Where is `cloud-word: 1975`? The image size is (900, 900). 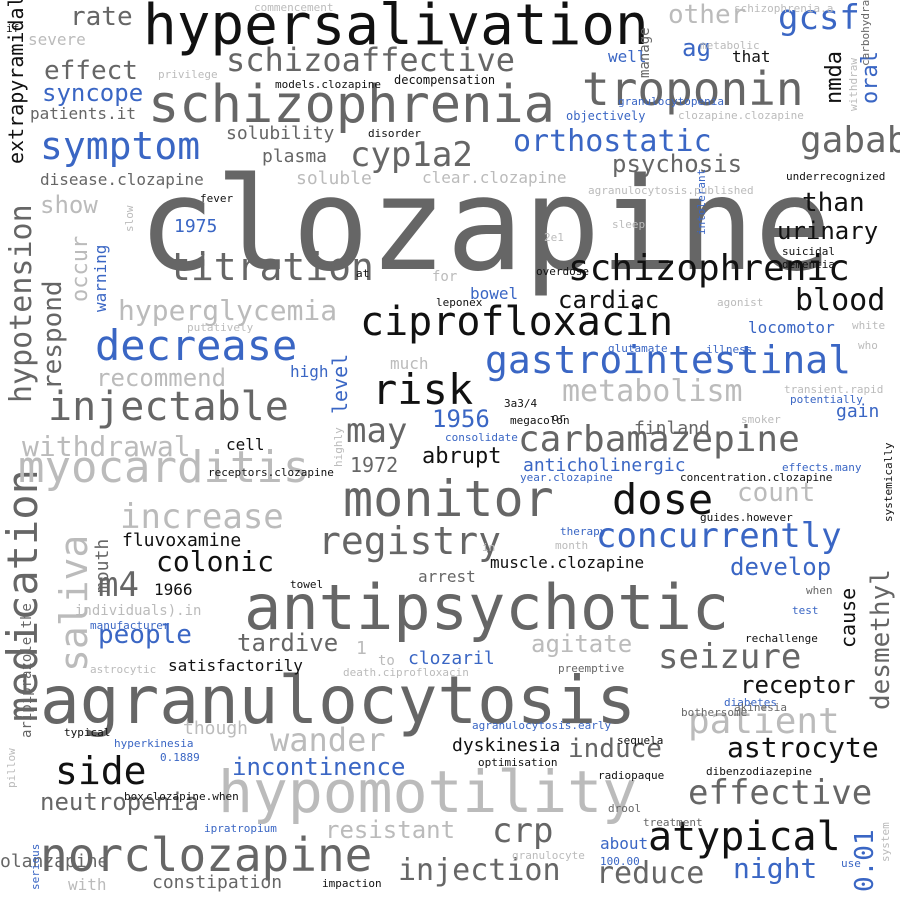 cloud-word: 1975 is located at coordinates (196, 226).